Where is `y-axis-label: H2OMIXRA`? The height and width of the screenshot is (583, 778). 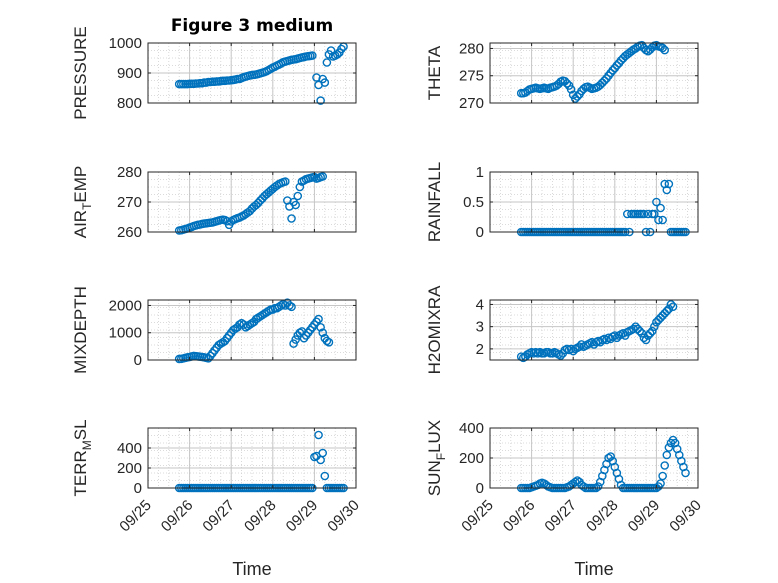
y-axis-label: H2OMIXRA is located at coordinates (434, 329).